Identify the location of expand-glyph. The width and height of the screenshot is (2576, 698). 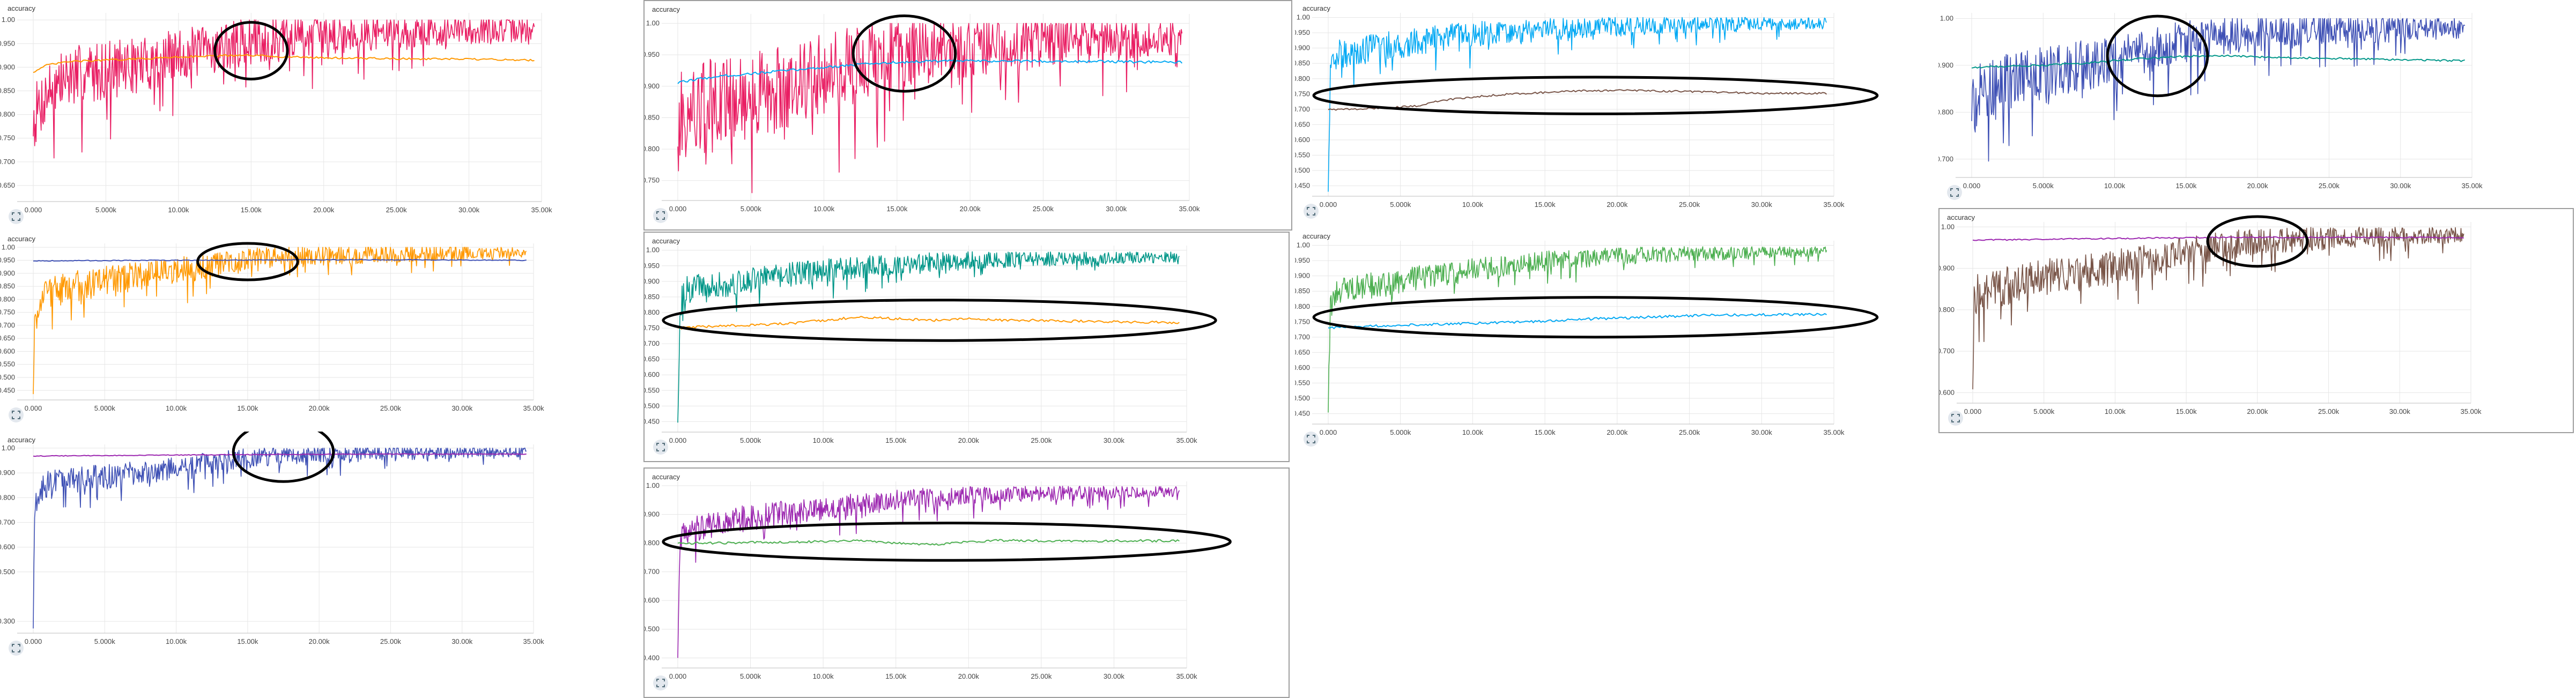
(16, 217).